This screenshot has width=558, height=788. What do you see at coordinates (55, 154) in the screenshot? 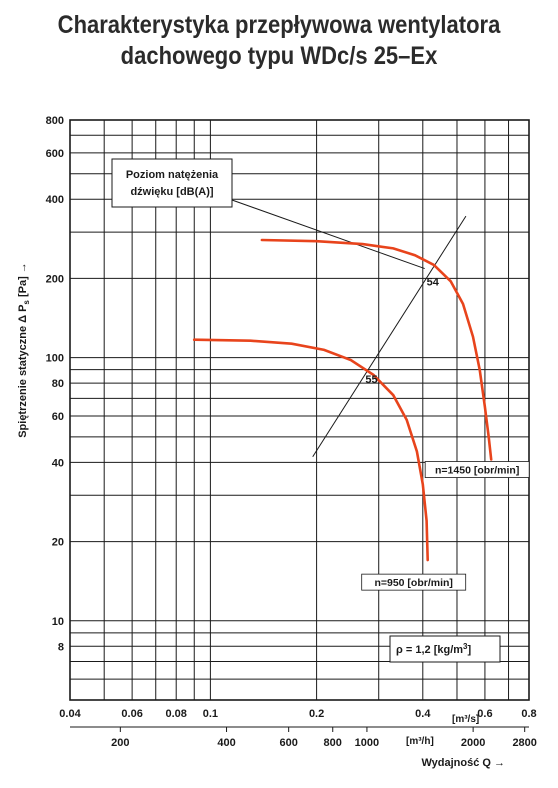
I see `y-tick-label: 600` at bounding box center [55, 154].